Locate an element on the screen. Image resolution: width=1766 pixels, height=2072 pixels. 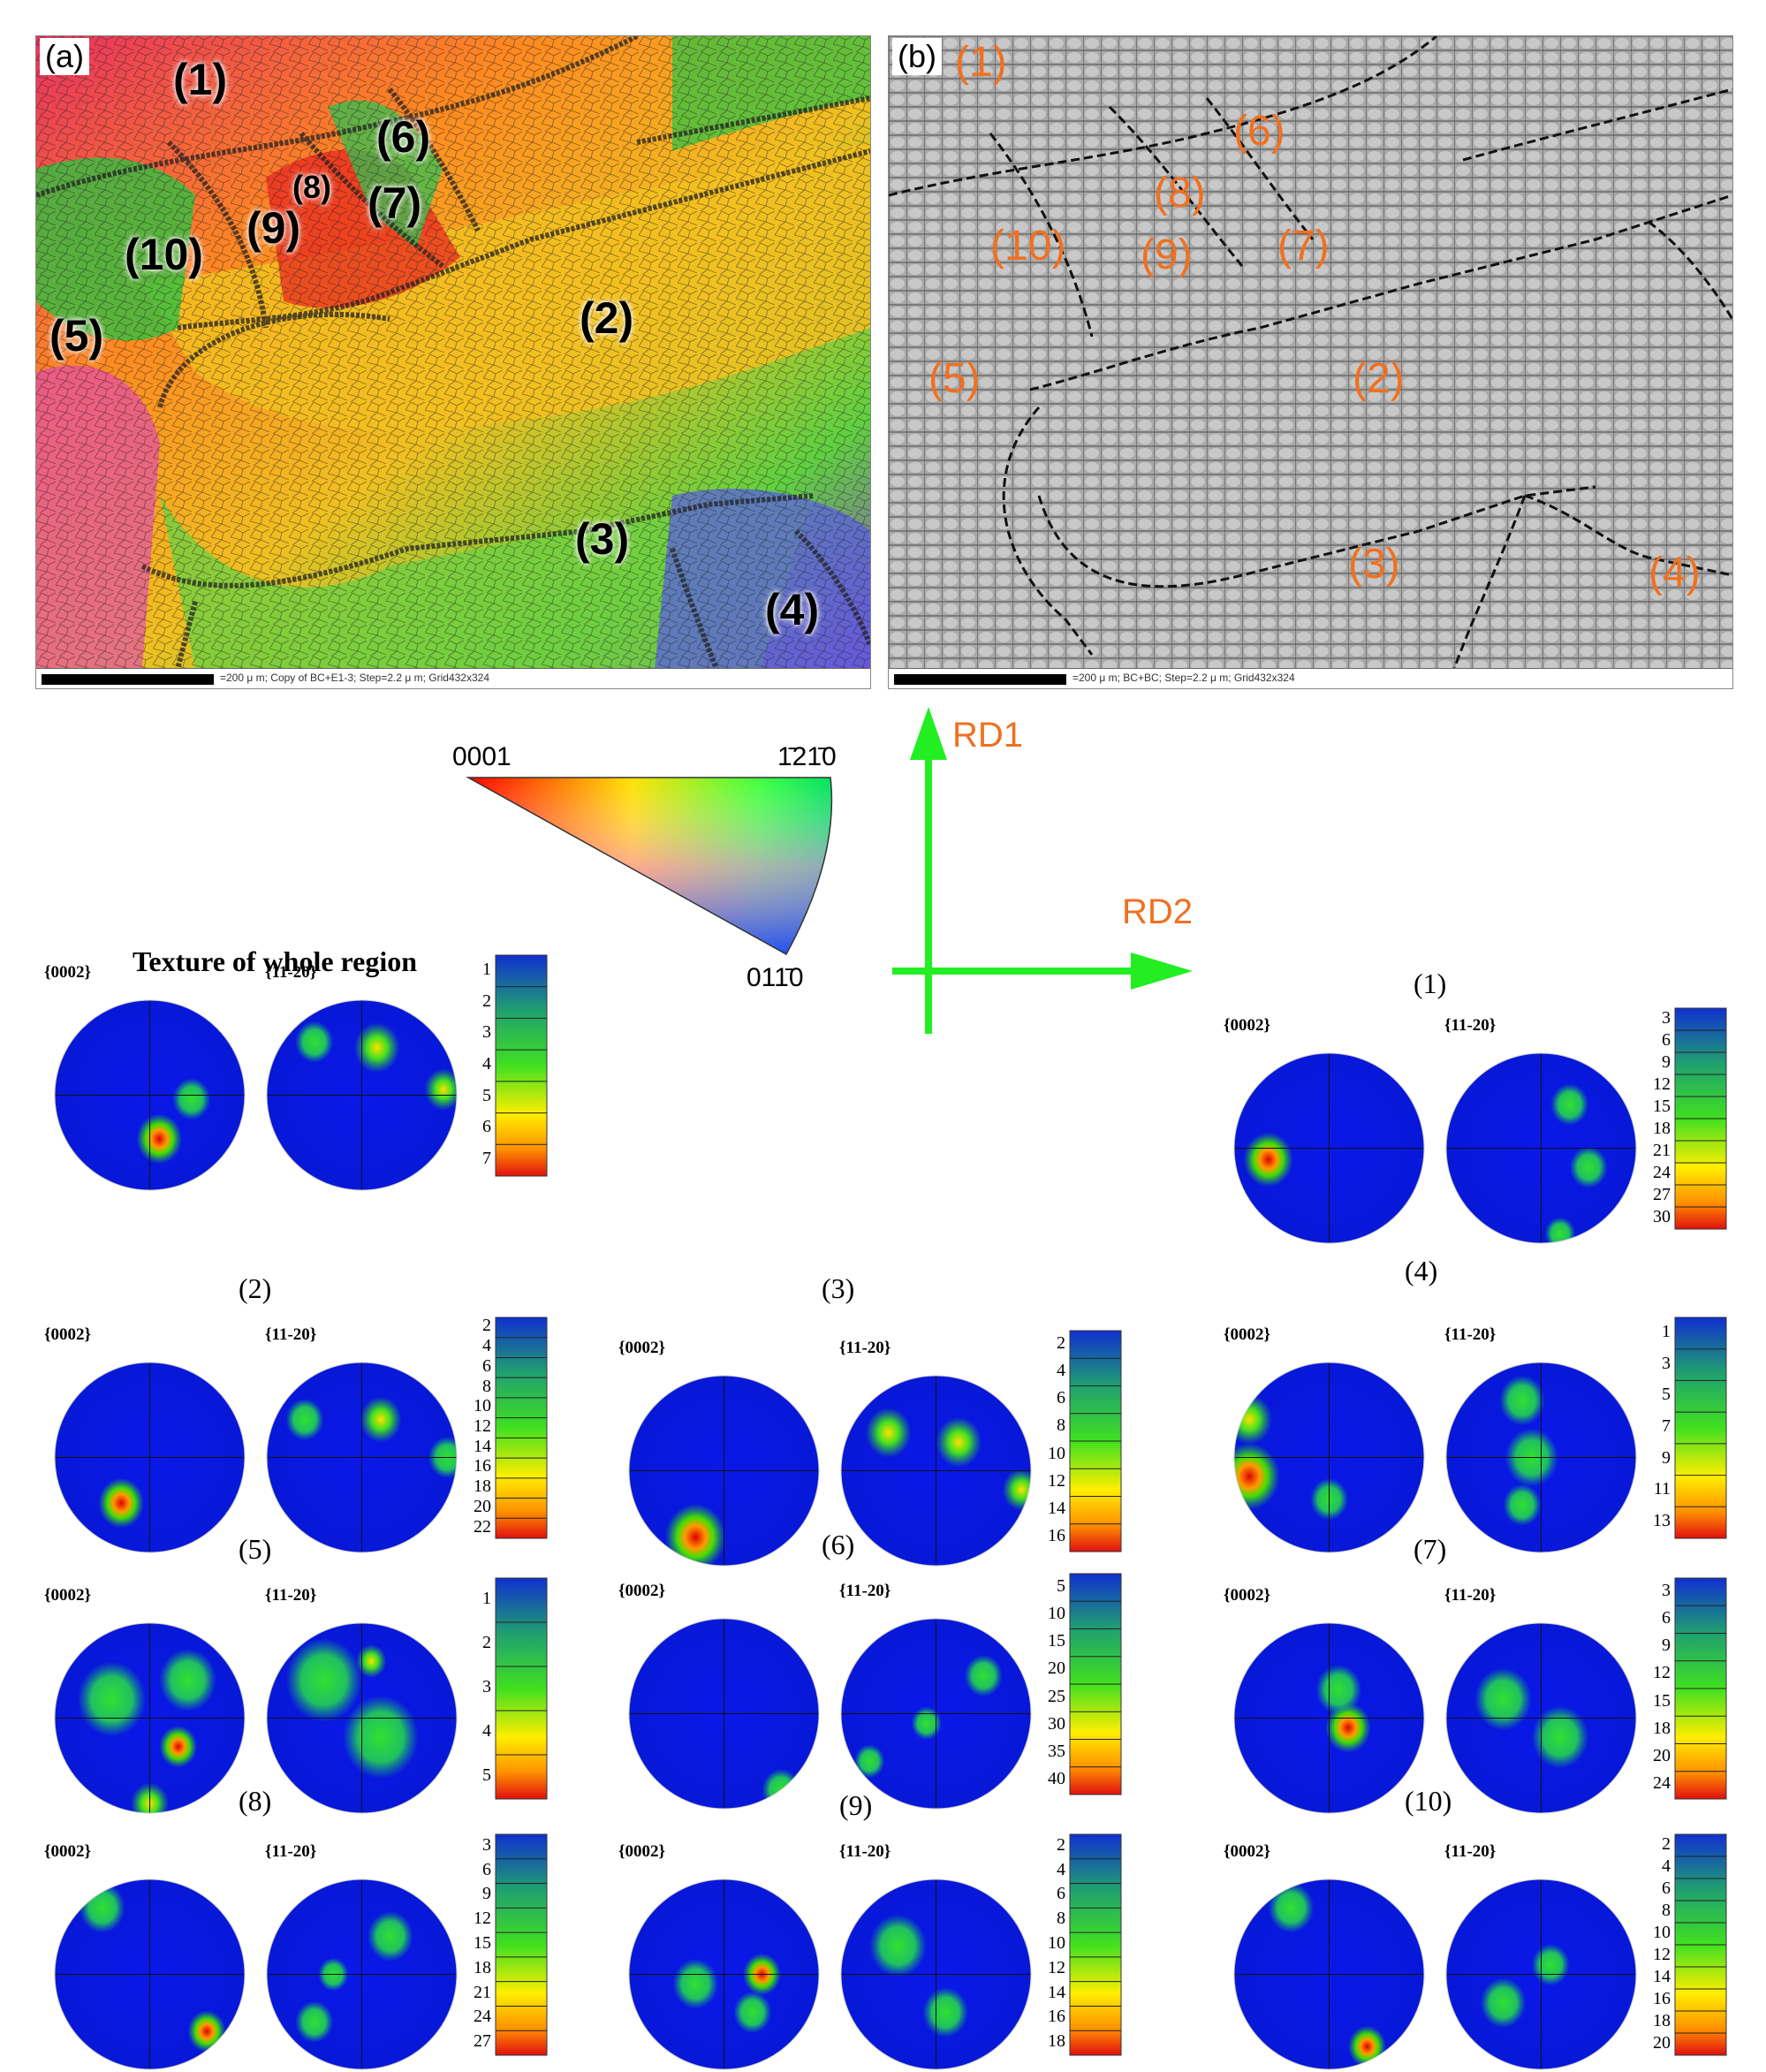
pole-figure-group-title: (5) is located at coordinates (256, 1549).